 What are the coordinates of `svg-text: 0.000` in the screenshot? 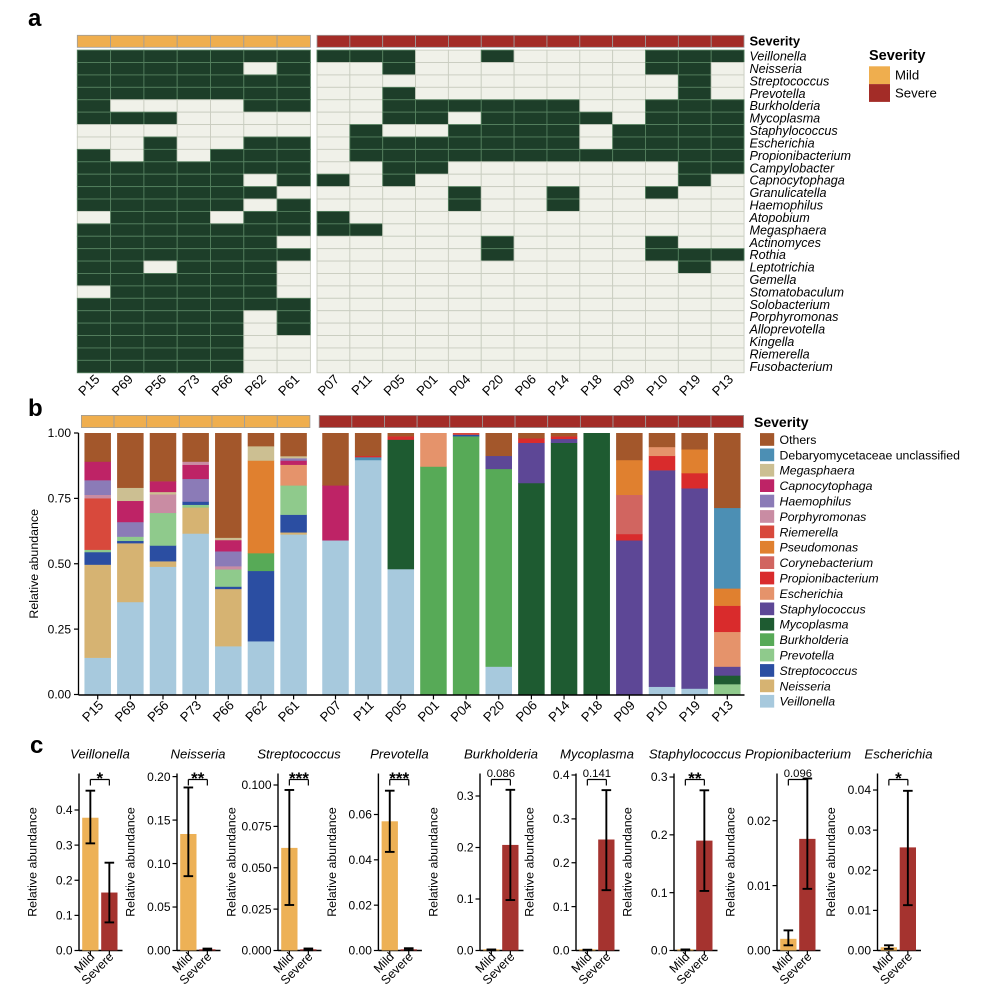 It's located at (256, 951).